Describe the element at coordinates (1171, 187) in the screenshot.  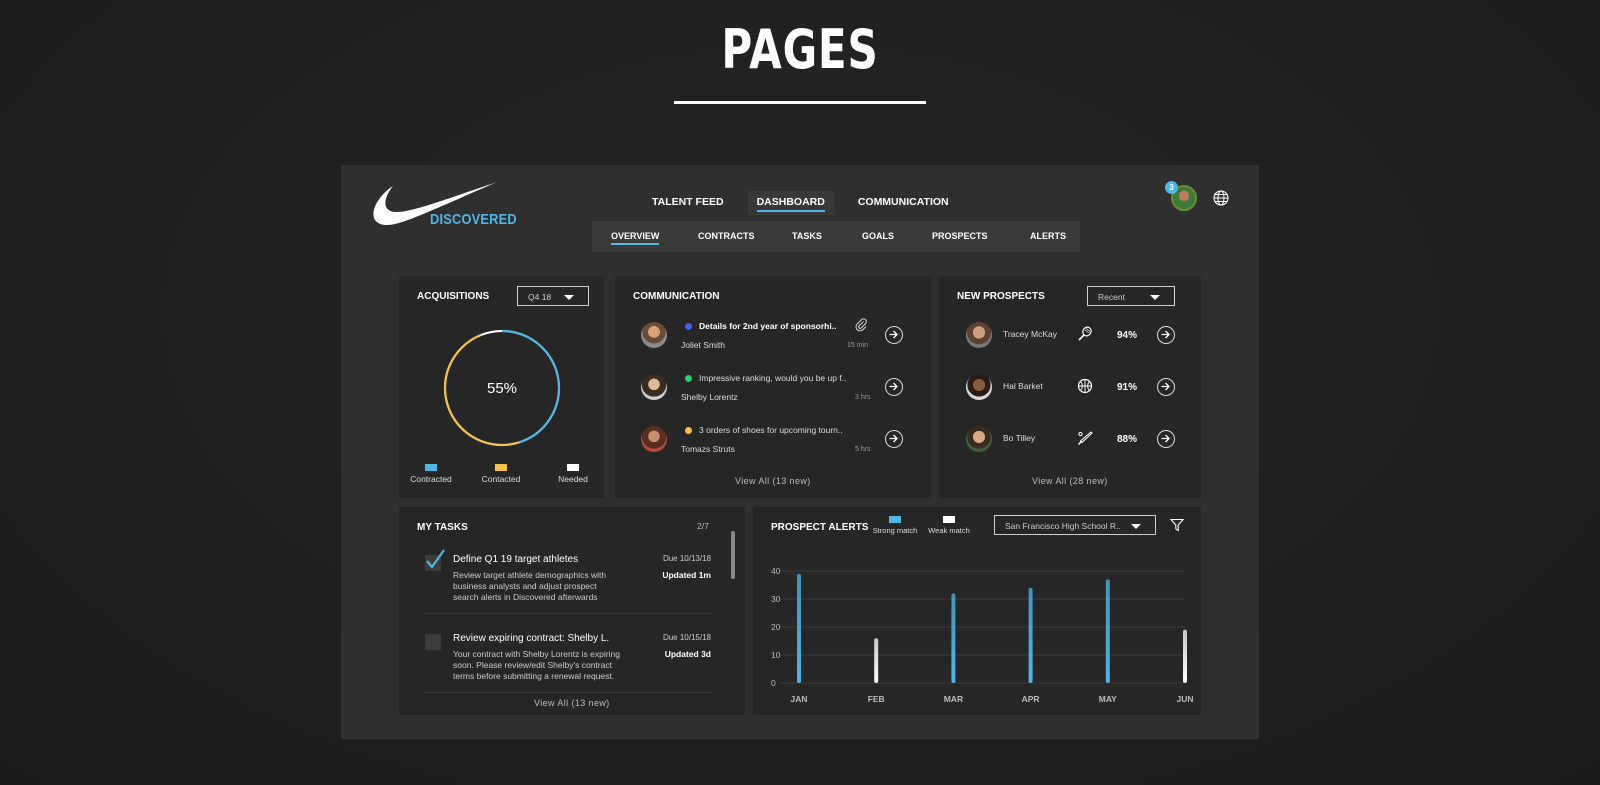
I see `notification-badge: 3` at that location.